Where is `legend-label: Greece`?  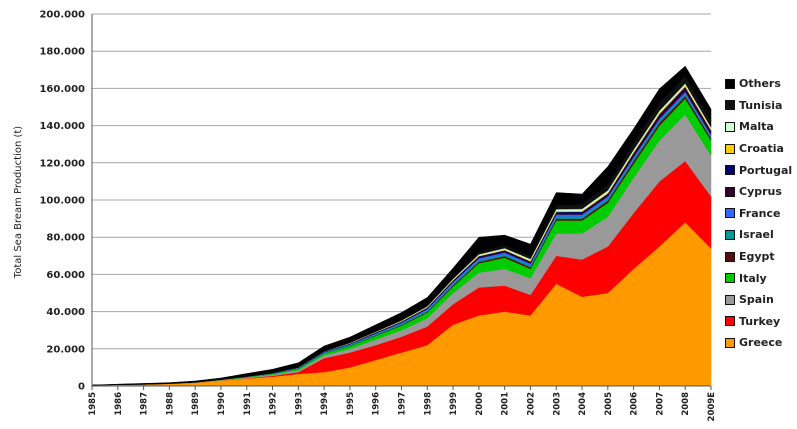
legend-label: Greece is located at coordinates (761, 343).